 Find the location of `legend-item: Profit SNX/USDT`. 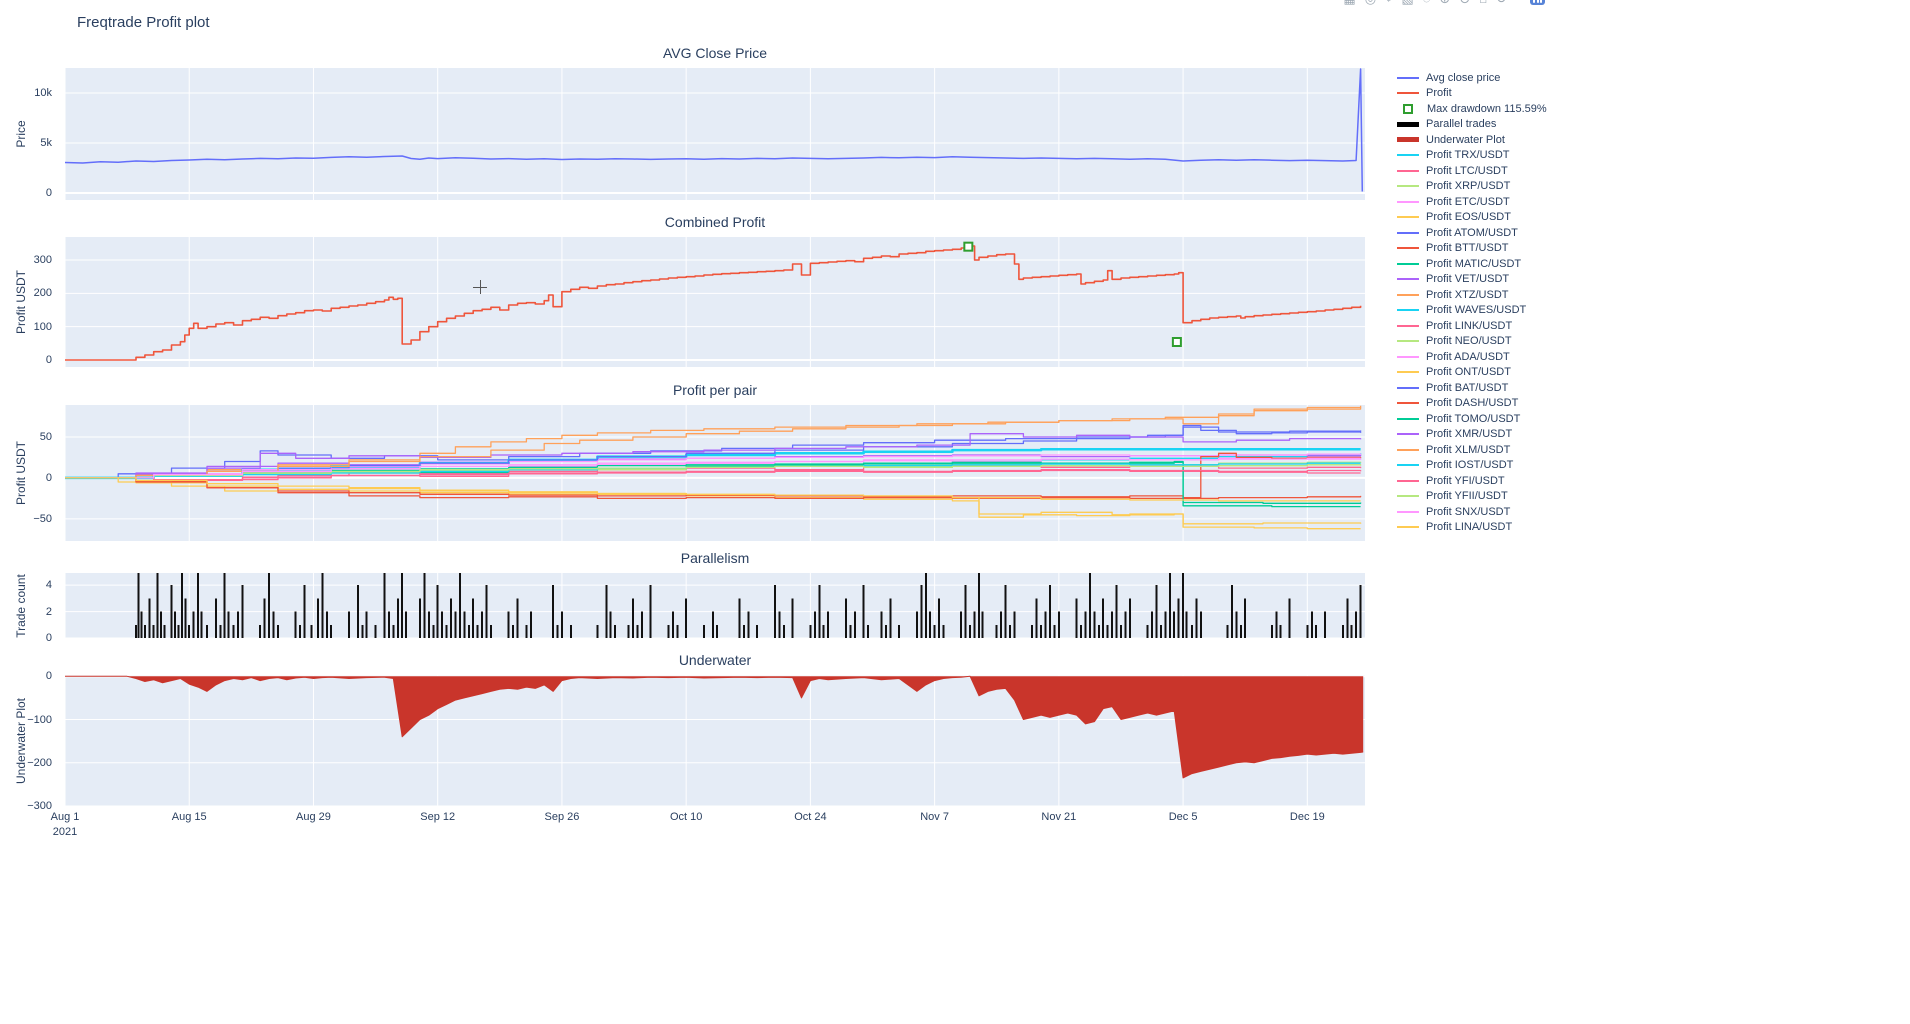

legend-item: Profit SNX/USDT is located at coordinates (1472, 512).